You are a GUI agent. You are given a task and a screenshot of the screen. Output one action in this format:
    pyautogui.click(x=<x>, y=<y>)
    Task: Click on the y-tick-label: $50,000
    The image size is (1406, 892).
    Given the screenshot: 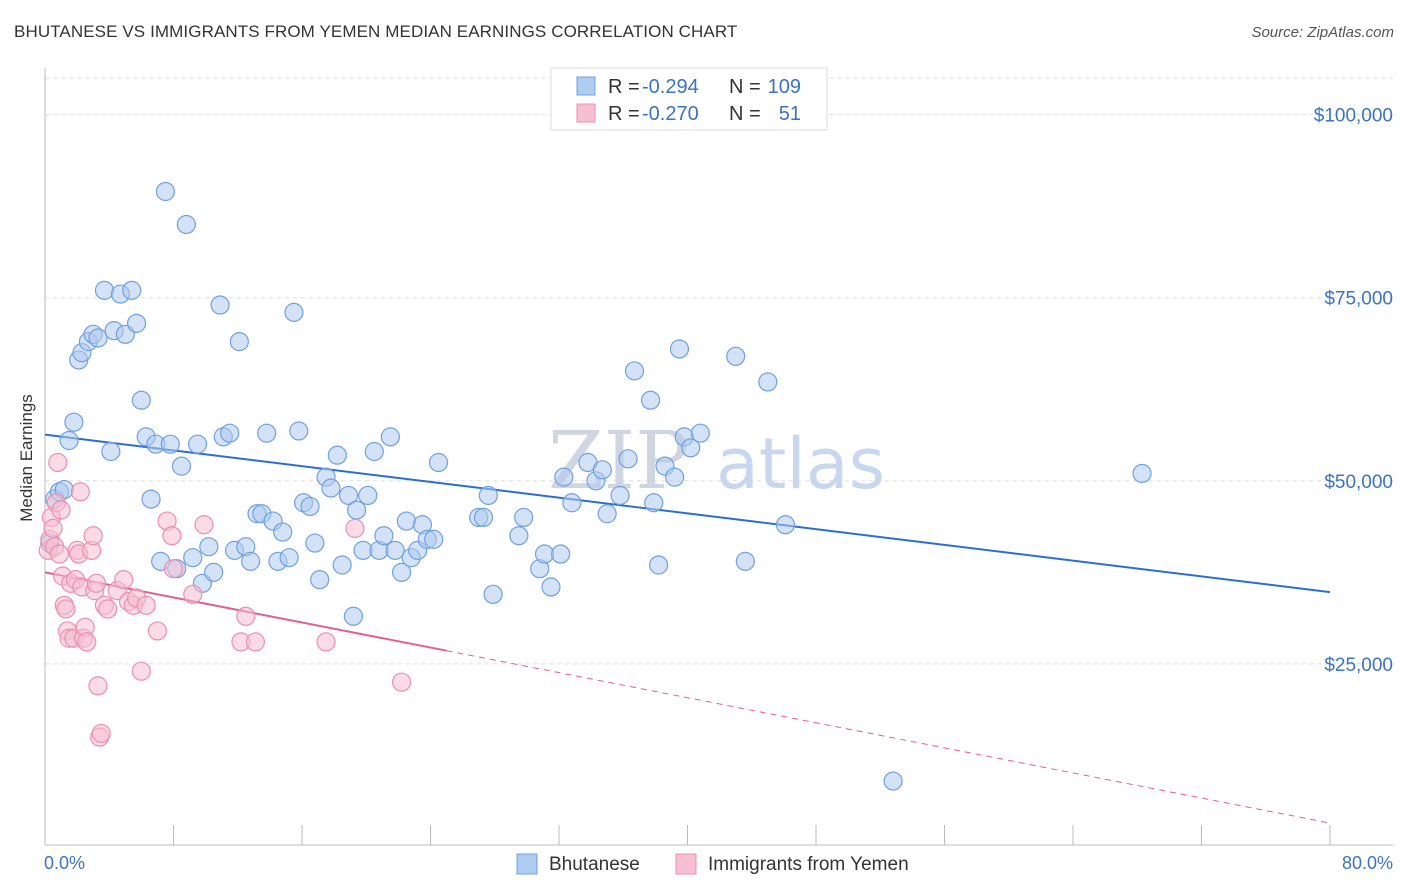 What is the action you would take?
    pyautogui.click(x=1358, y=482)
    